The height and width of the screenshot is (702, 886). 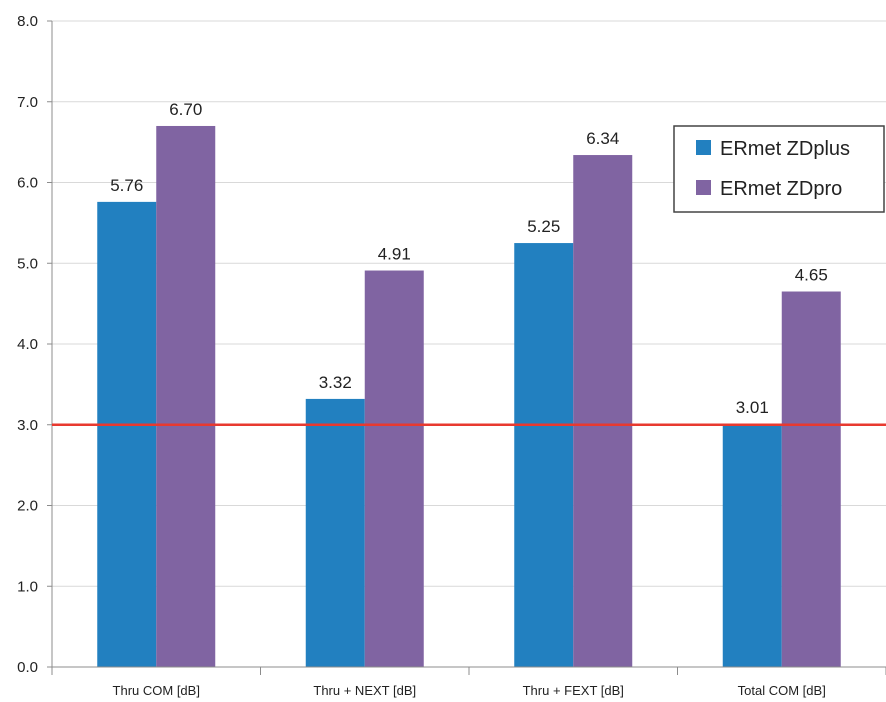 What do you see at coordinates (811, 275) in the screenshot?
I see `data-label: 4.65` at bounding box center [811, 275].